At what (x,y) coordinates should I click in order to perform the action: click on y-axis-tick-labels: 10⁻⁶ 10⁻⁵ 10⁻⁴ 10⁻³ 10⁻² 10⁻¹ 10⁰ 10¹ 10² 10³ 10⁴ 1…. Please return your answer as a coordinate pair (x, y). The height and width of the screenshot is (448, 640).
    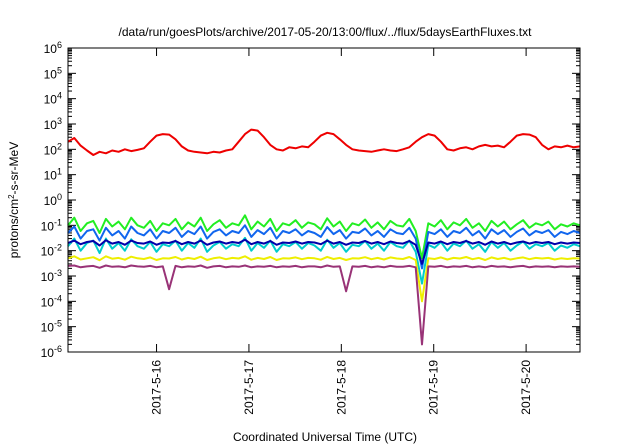
    Looking at the image, I should click on (51, 200).